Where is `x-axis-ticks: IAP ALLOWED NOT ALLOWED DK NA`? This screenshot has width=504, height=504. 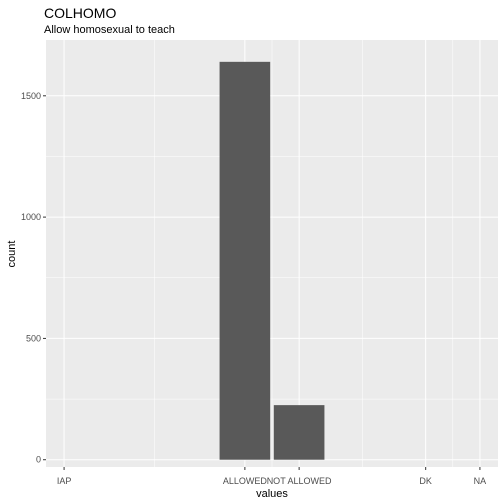 x-axis-ticks: IAP ALLOWED NOT ALLOWED DK NA is located at coordinates (271, 476).